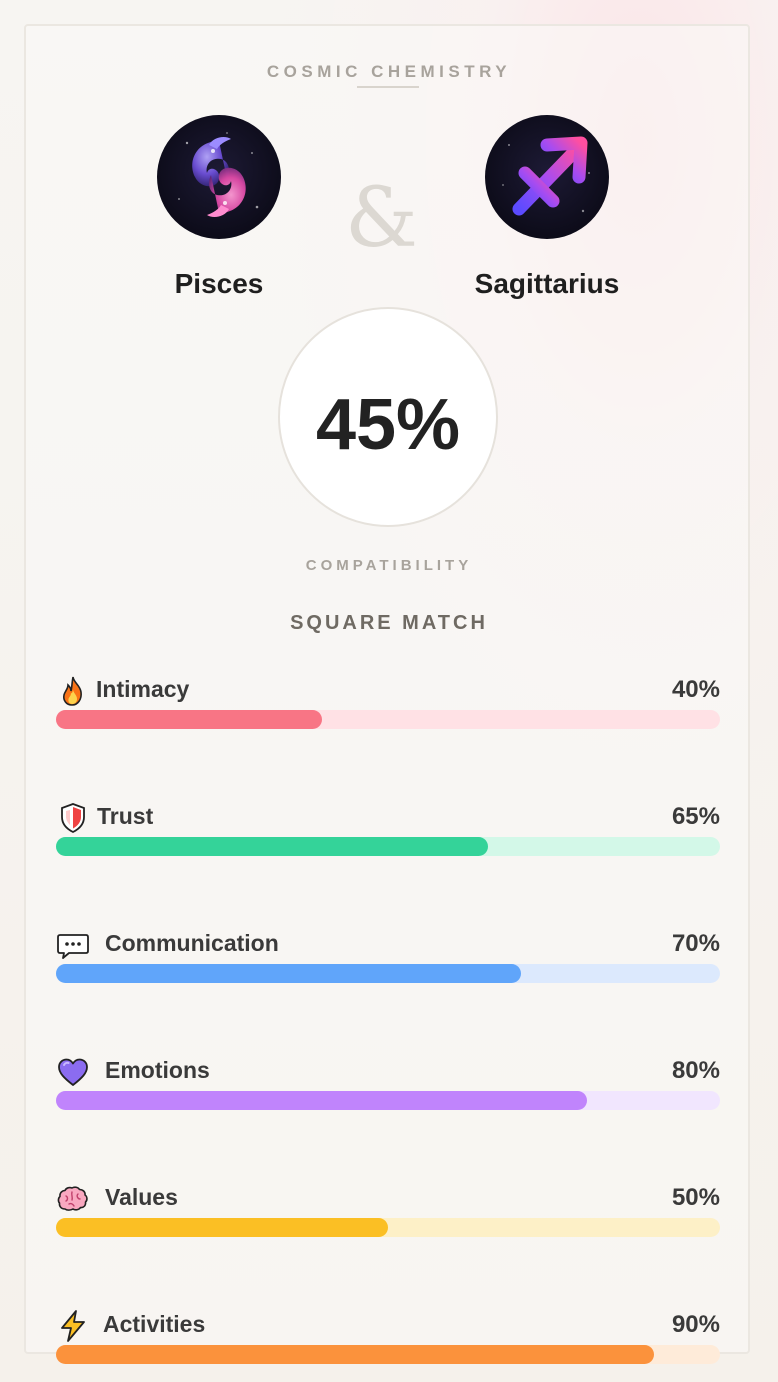 The width and height of the screenshot is (778, 1382). Describe the element at coordinates (73, 1326) in the screenshot. I see `lightning-icon` at that location.